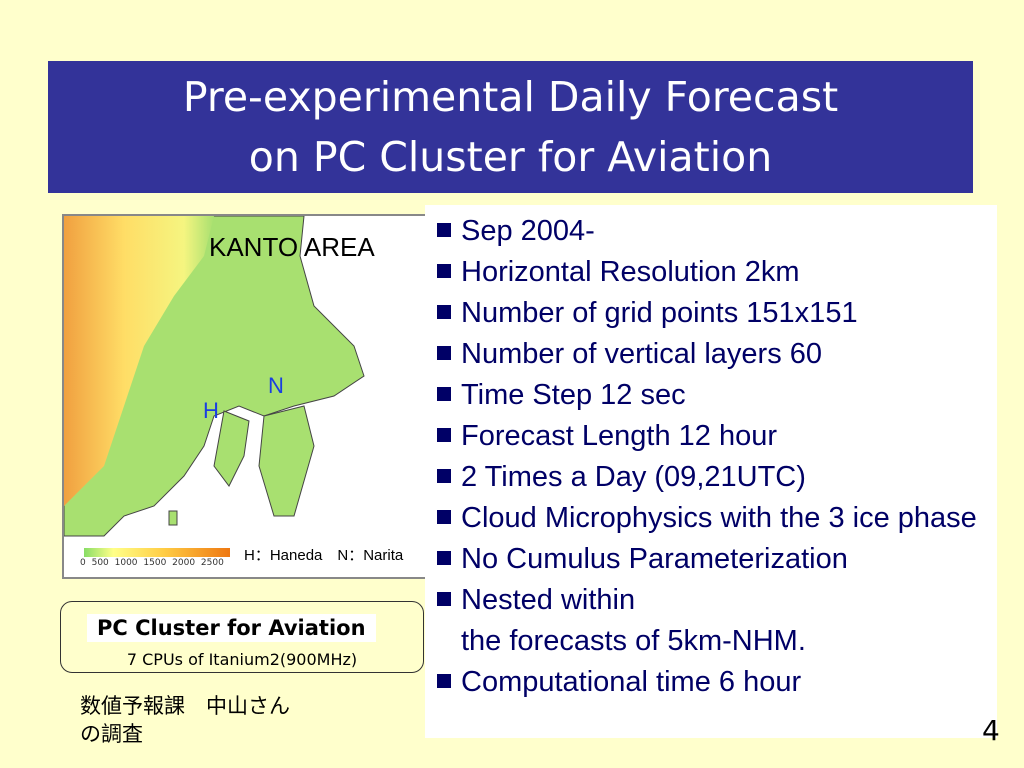  Describe the element at coordinates (711, 436) in the screenshot. I see `bullet-item: Forecast Length 12 hour` at that location.